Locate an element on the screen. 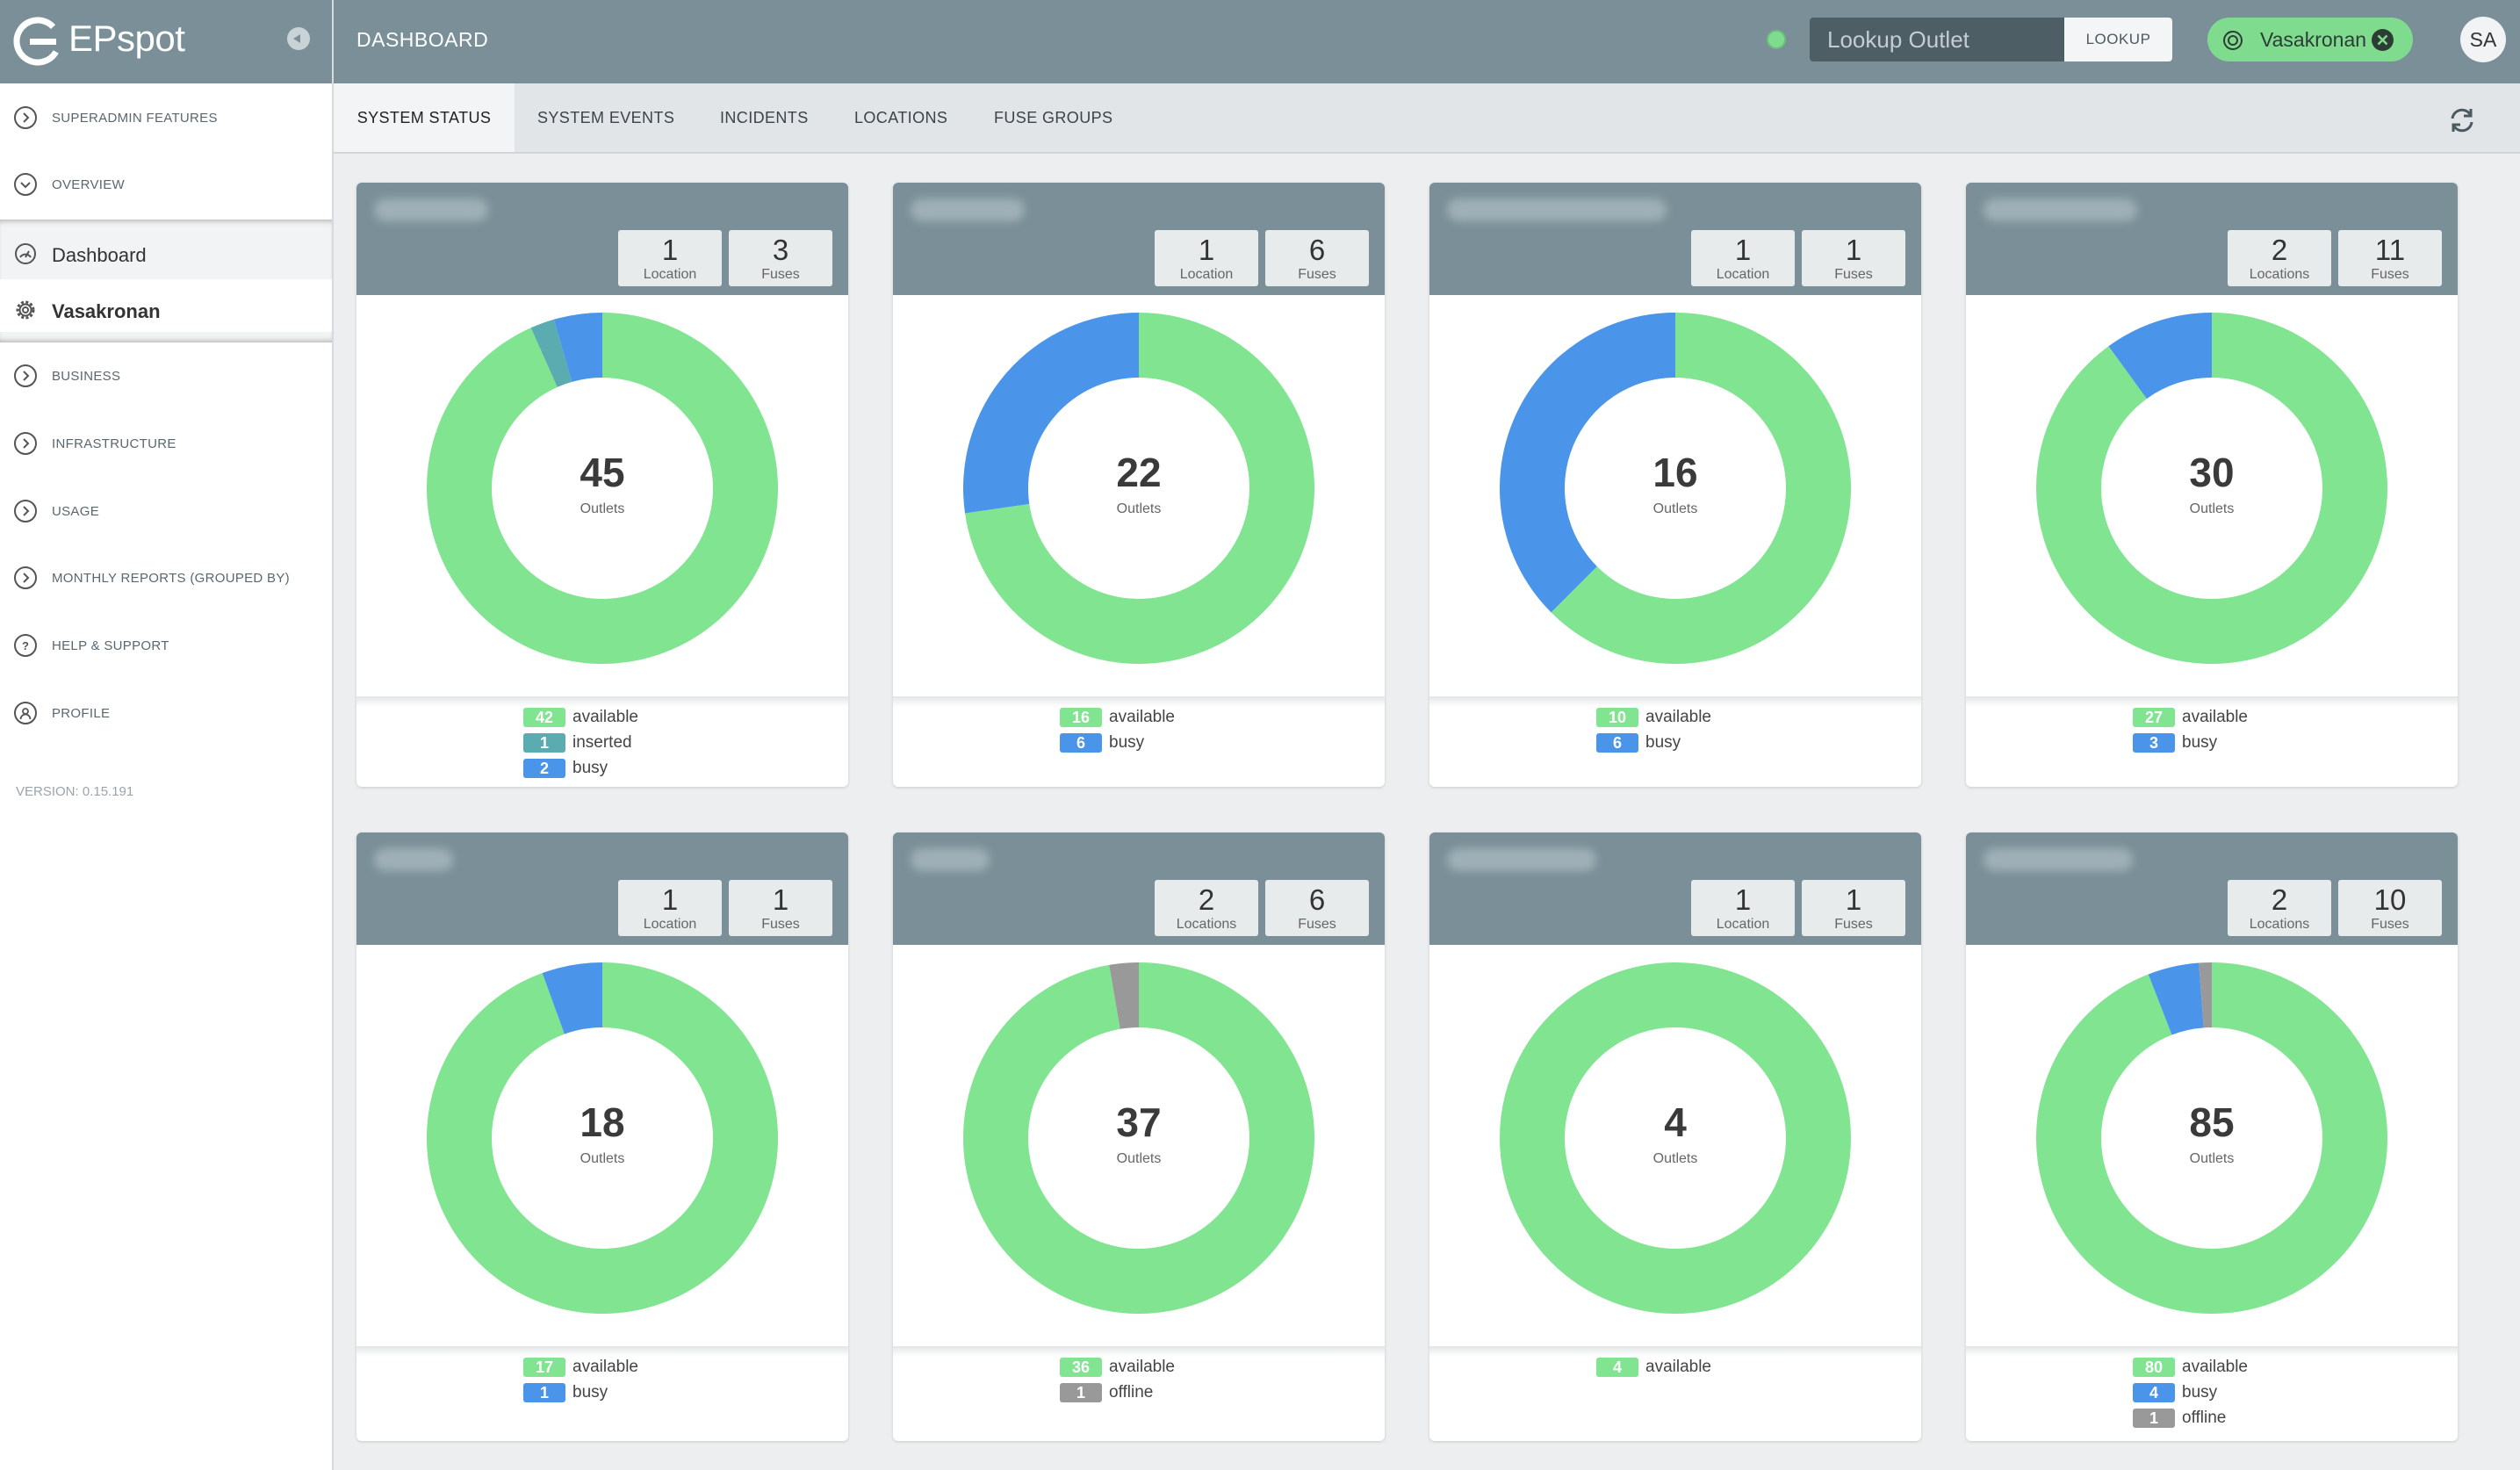 The image size is (2520, 1470). legend-count: 2 is located at coordinates (544, 768).